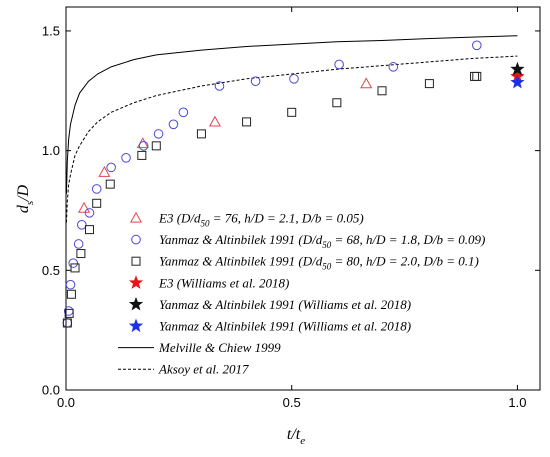 The height and width of the screenshot is (457, 550). What do you see at coordinates (136, 217) in the screenshot?
I see `legend-swatch-triangle` at bounding box center [136, 217].